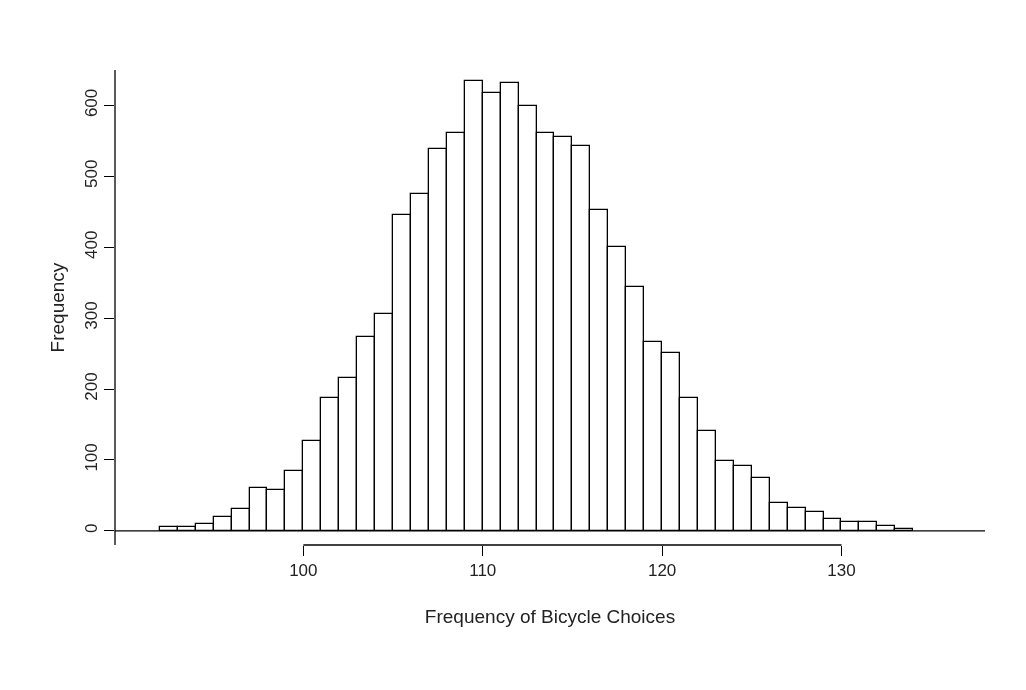 Image resolution: width=1026 pixels, height=690 pixels. What do you see at coordinates (92, 457) in the screenshot?
I see `y-tick-label: 100` at bounding box center [92, 457].